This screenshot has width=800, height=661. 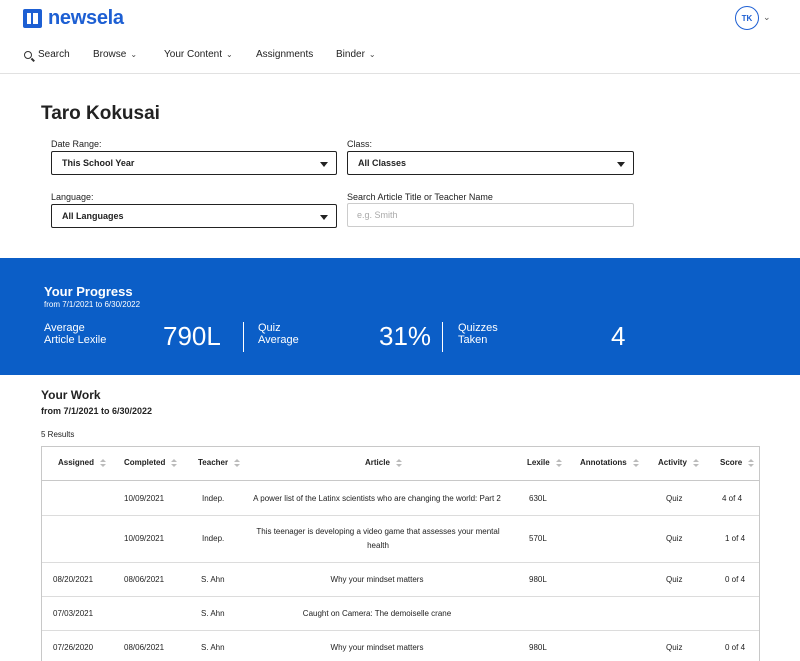 I want to click on avatar: TK, so click(x=747, y=18).